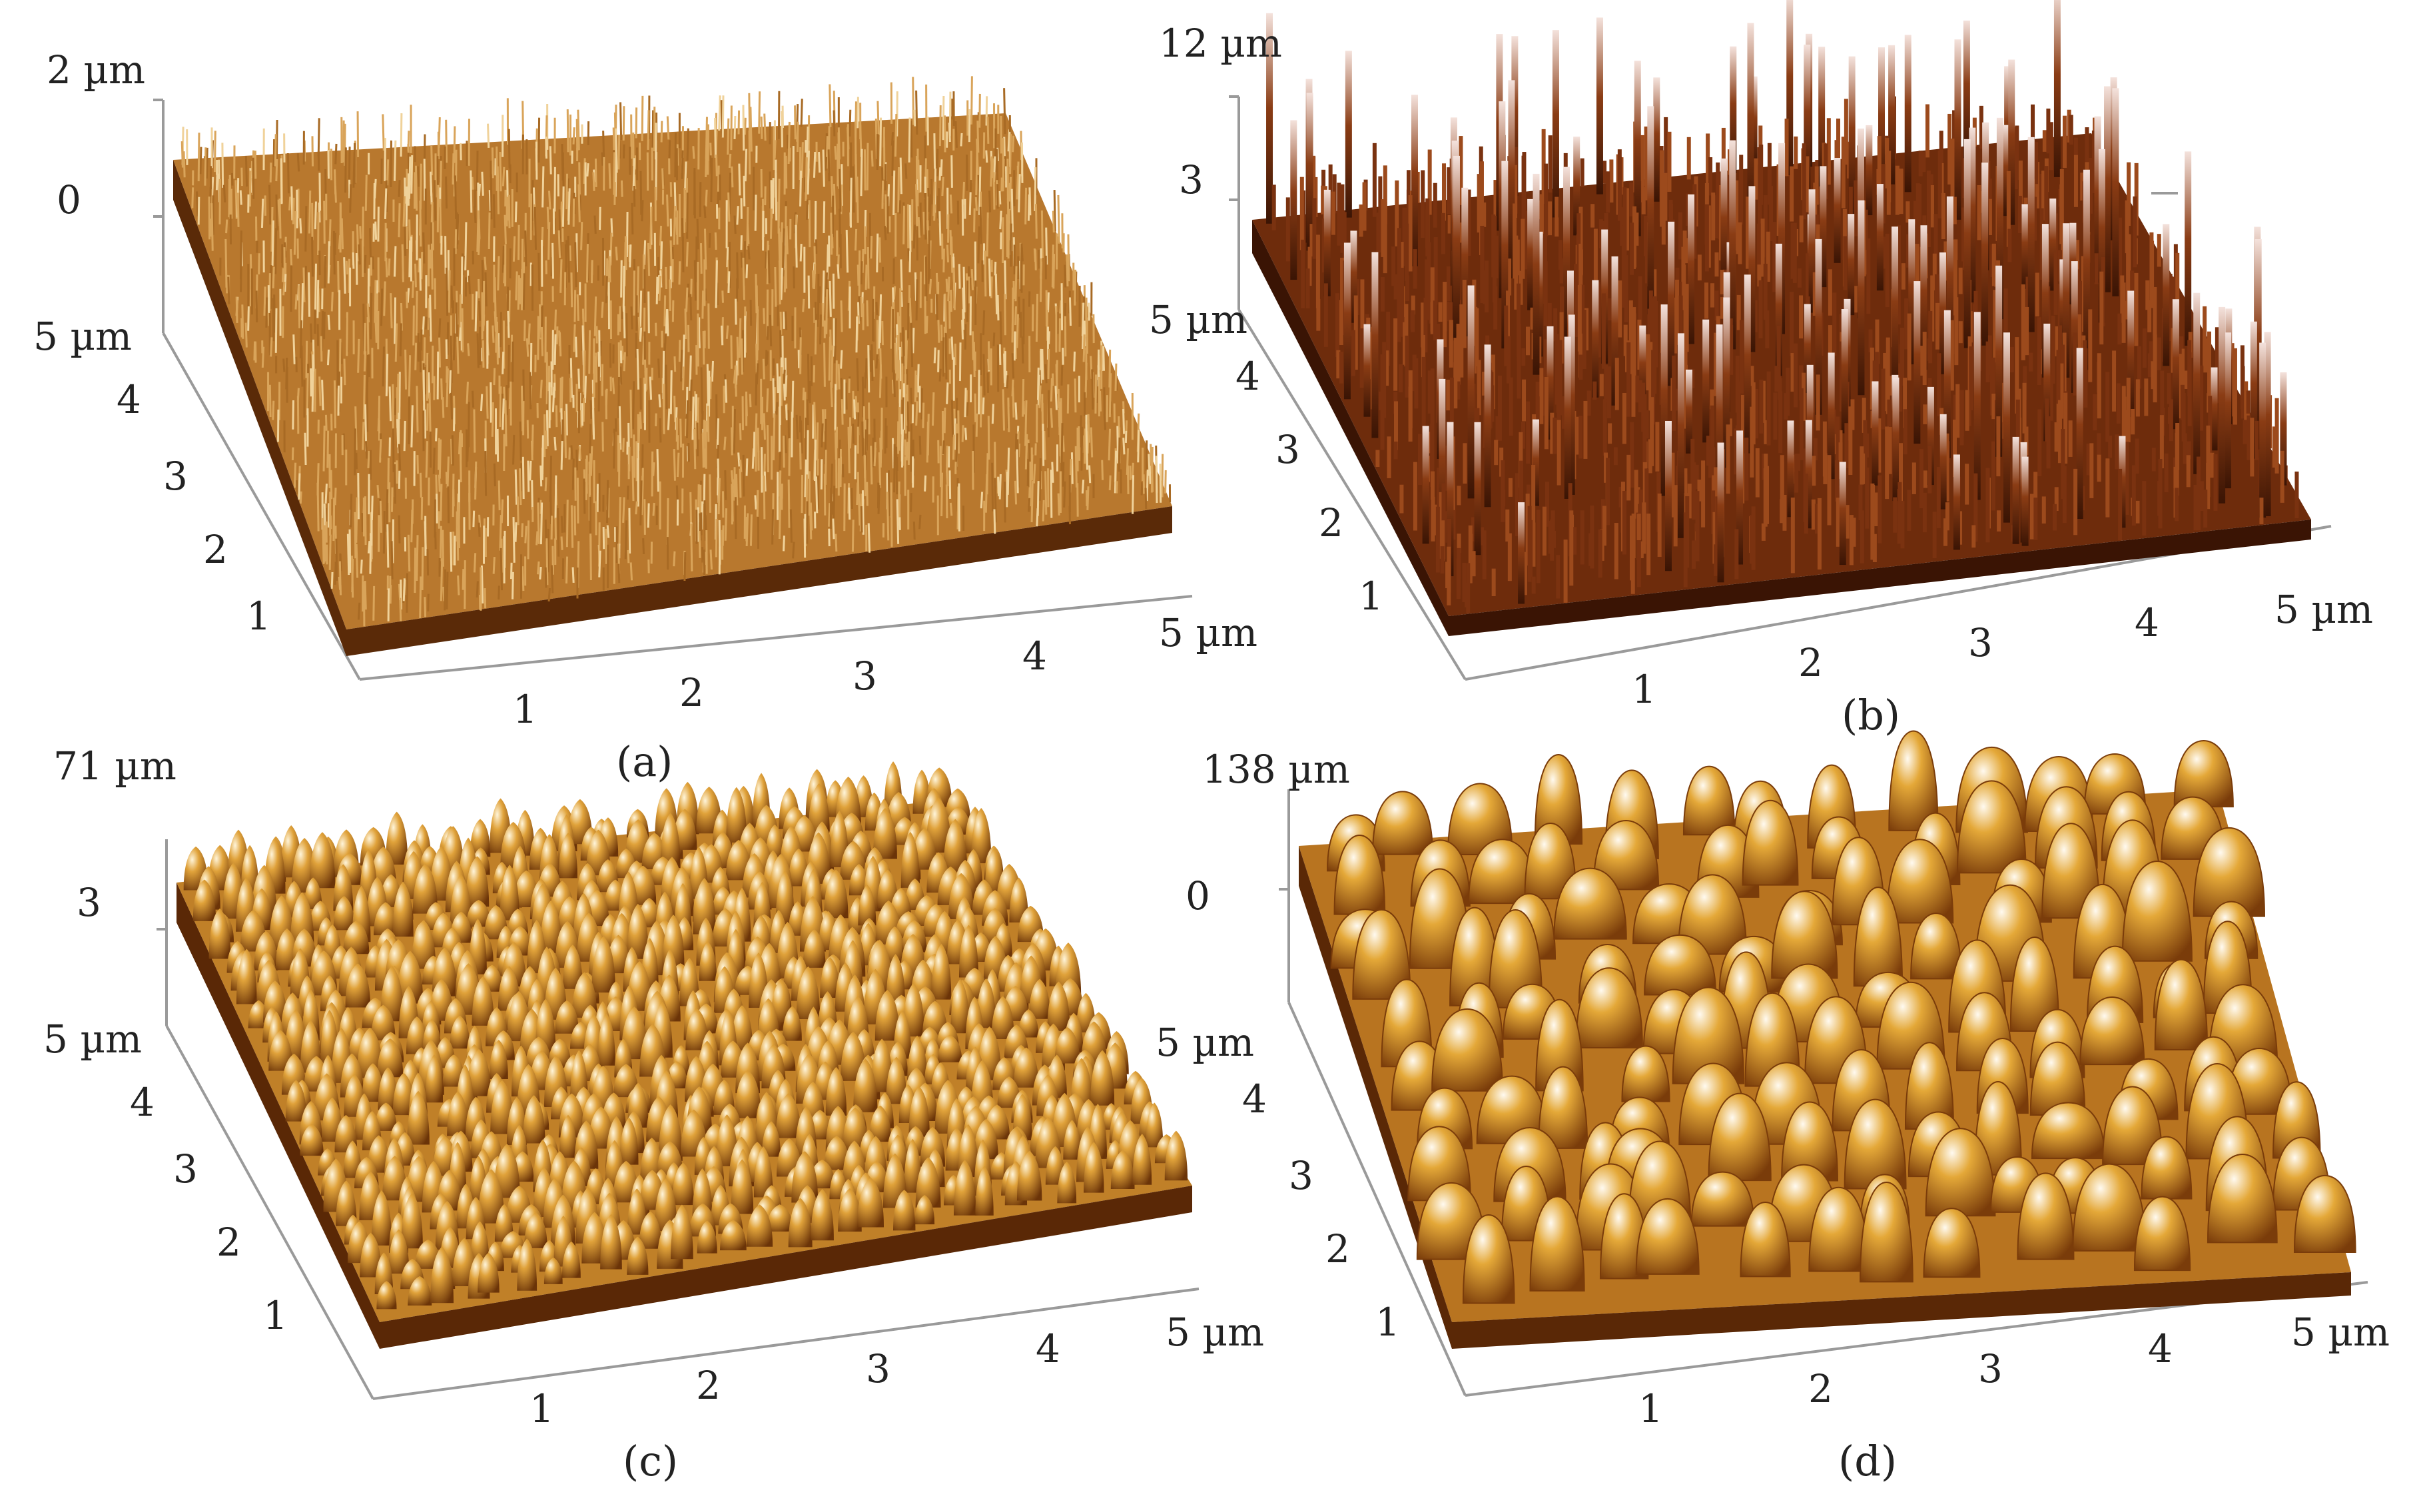 The width and height of the screenshot is (2427, 1512). Describe the element at coordinates (2160, 1349) in the screenshot. I see `panel-d-x-tick: 4` at that location.